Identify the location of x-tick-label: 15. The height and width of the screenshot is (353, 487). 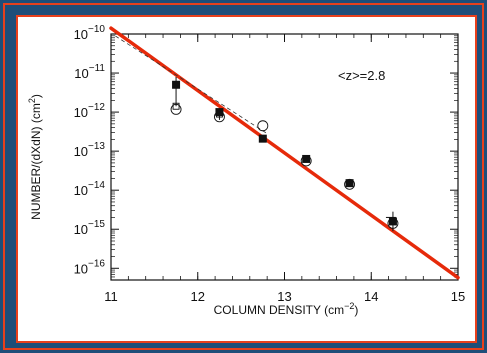
(458, 296).